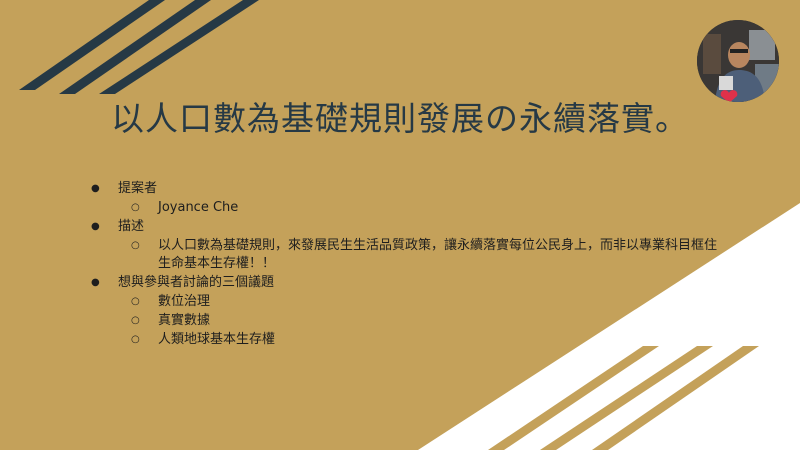 Image resolution: width=800 pixels, height=450 pixels. I want to click on list-item-label: 提案者, so click(138, 188).